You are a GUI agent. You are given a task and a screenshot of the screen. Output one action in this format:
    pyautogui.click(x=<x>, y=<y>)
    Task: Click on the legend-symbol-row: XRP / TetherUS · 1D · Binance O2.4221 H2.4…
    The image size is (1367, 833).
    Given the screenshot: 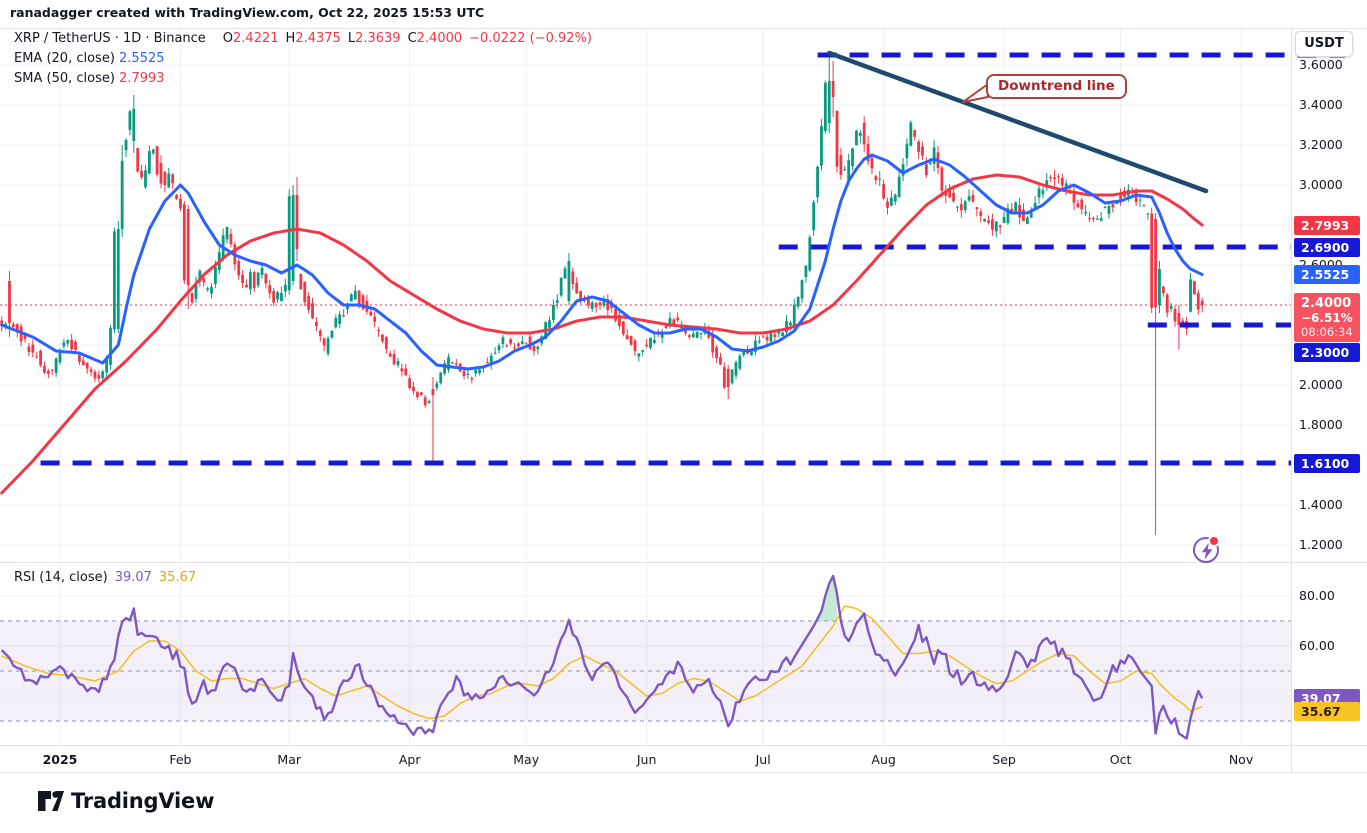 What is the action you would take?
    pyautogui.click(x=303, y=38)
    